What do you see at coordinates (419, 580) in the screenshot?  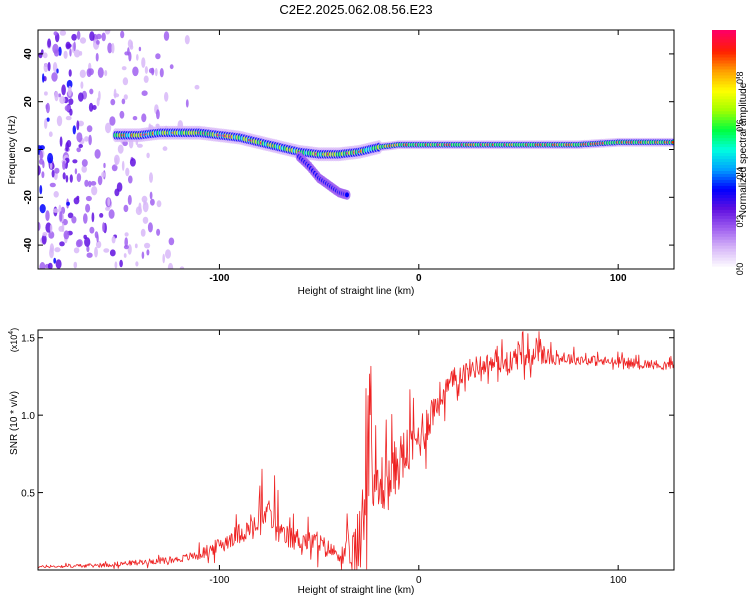 I see `snr-x-tick-label: 0` at bounding box center [419, 580].